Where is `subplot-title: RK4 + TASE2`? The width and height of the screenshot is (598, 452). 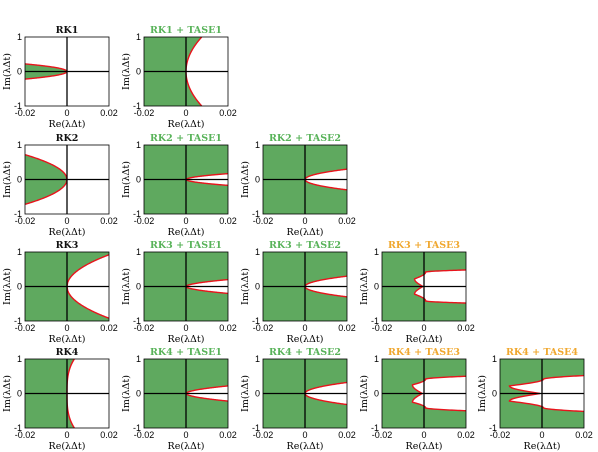 subplot-title: RK4 + TASE2 is located at coordinates (305, 352).